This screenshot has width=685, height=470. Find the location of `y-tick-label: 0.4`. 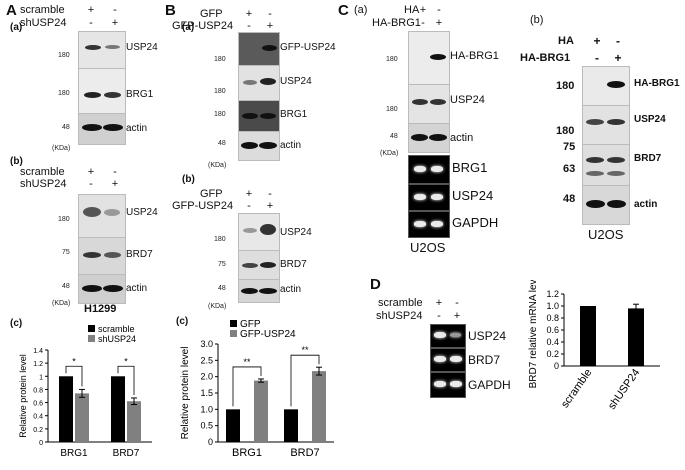

y-tick-label: 0.4 is located at coordinates (38, 417).